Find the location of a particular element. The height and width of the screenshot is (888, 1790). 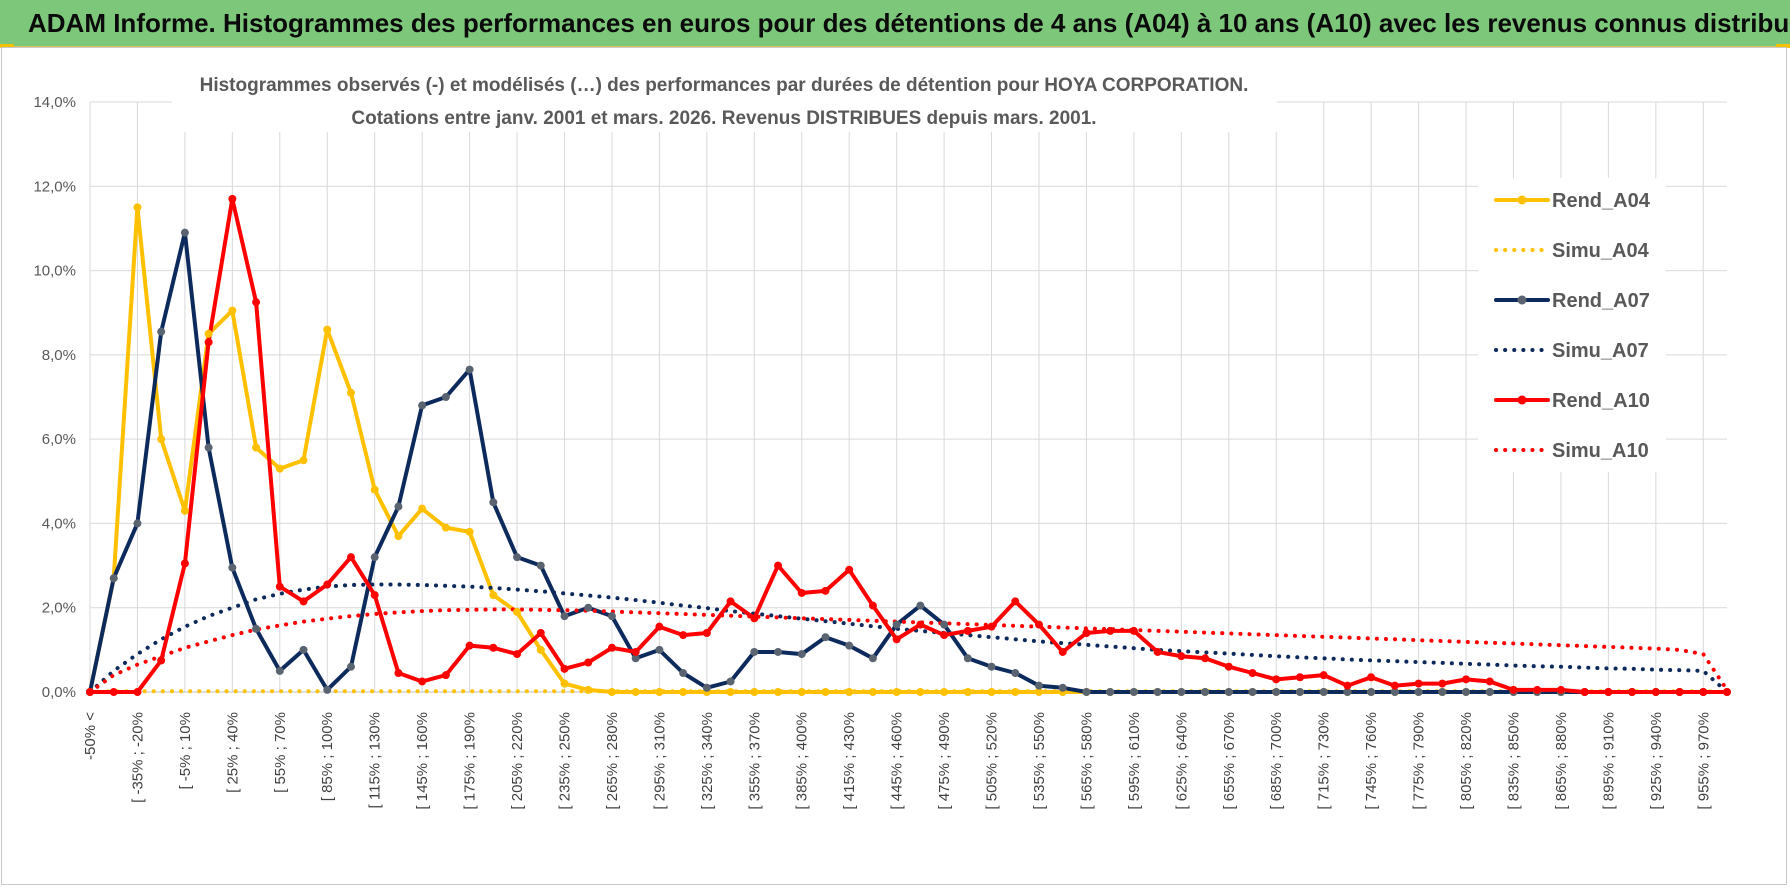

banner-accent-right is located at coordinates (1783, 46).